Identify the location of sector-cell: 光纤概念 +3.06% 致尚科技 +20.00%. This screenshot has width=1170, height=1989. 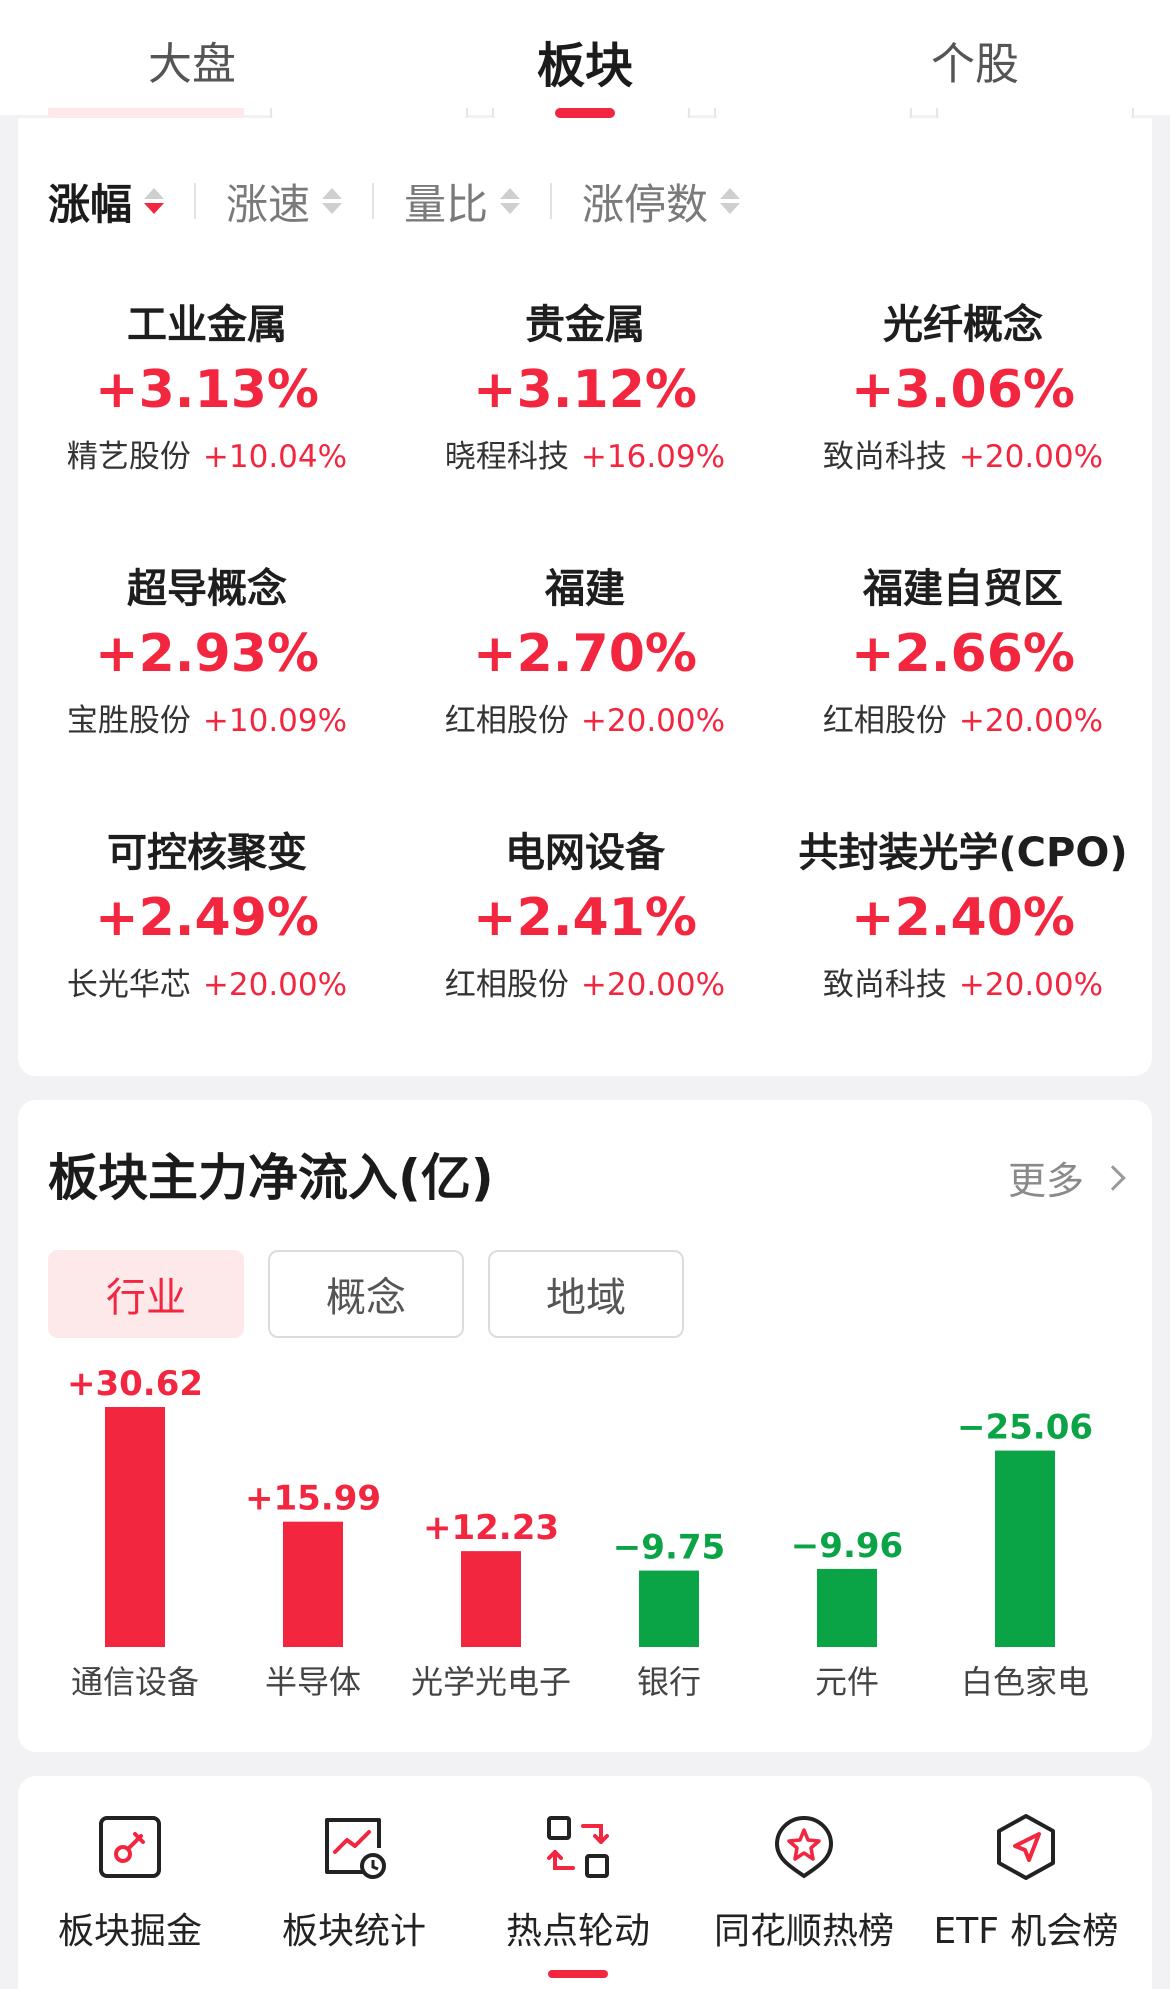
(963, 390).